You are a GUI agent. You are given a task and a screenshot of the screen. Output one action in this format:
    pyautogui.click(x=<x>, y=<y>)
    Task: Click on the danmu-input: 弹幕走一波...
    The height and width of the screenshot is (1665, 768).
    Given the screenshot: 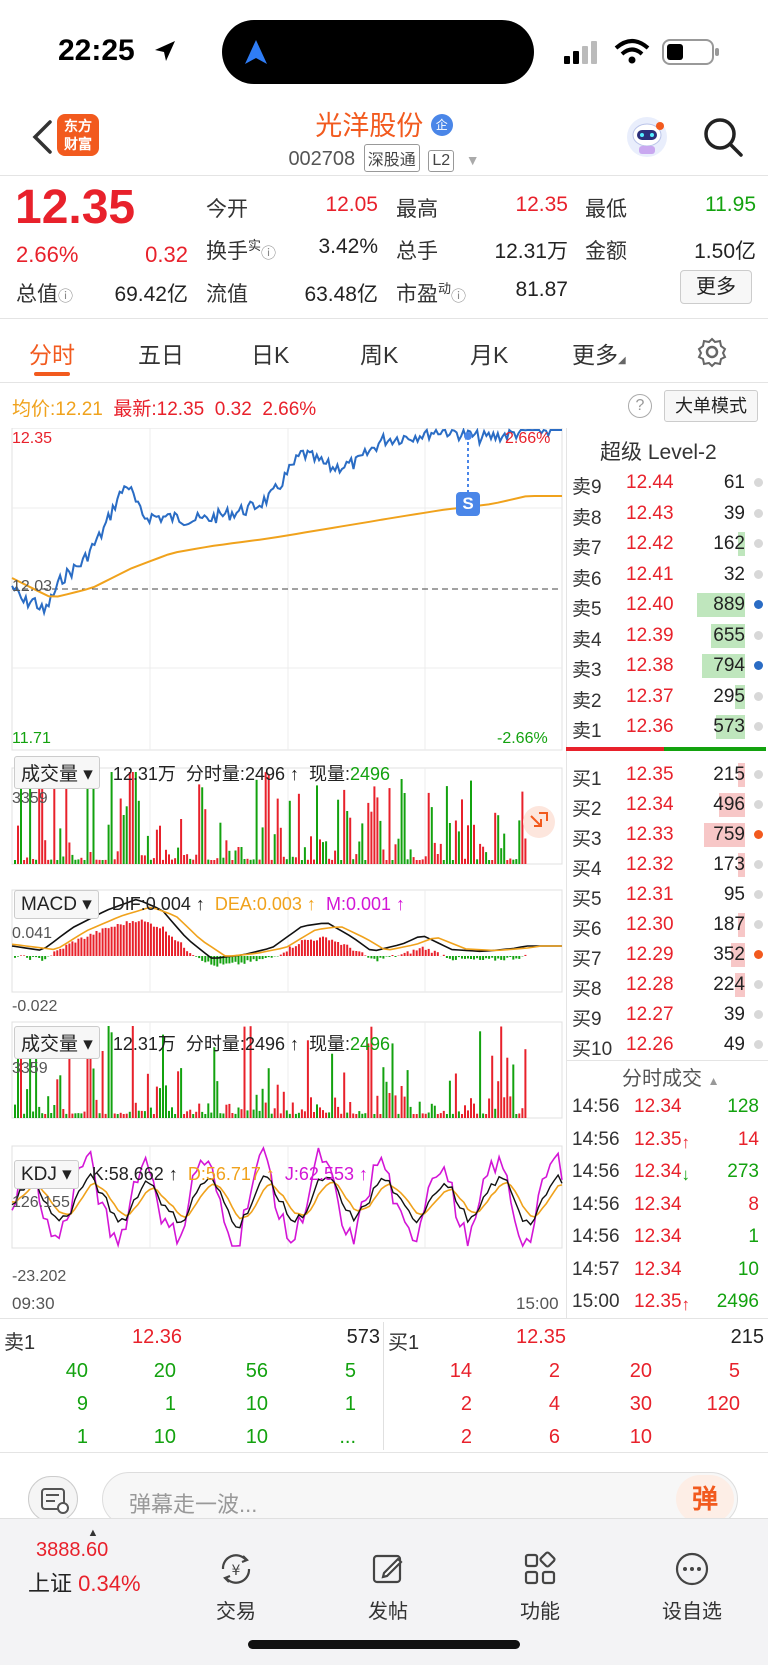 What is the action you would take?
    pyautogui.click(x=420, y=1499)
    